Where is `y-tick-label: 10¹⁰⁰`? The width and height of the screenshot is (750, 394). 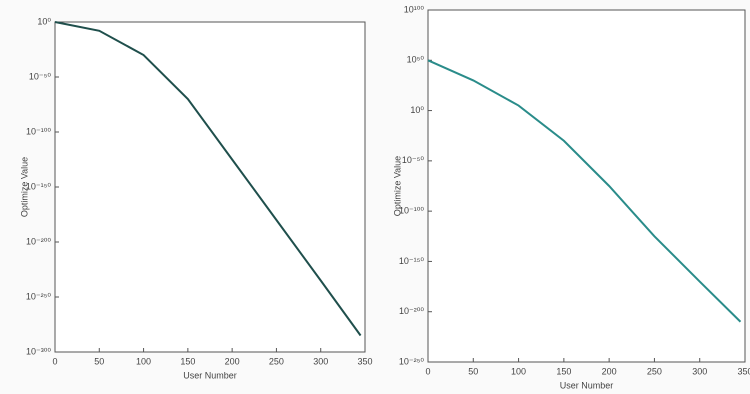
y-tick-label: 10¹⁰⁰ is located at coordinates (414, 9).